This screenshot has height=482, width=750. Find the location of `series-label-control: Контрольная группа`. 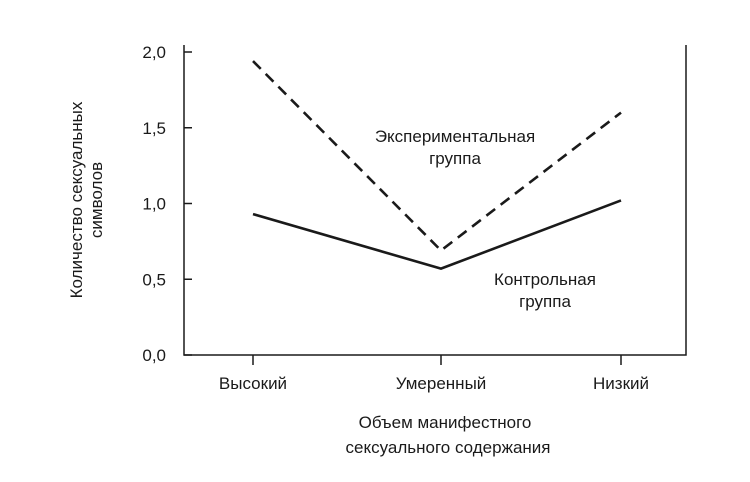

series-label-control: Контрольная группа is located at coordinates (545, 290).